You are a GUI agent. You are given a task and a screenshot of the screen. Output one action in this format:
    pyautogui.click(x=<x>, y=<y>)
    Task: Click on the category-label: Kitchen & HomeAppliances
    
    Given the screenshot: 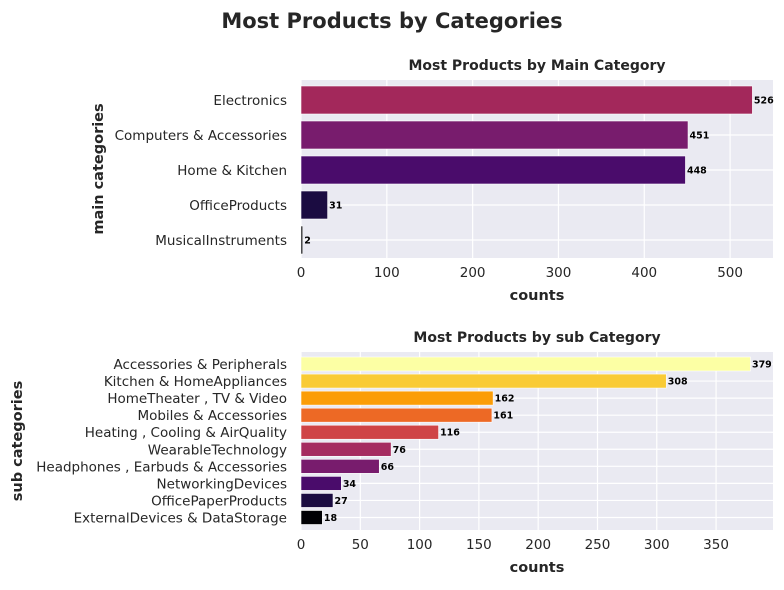 What is the action you would take?
    pyautogui.click(x=195, y=382)
    